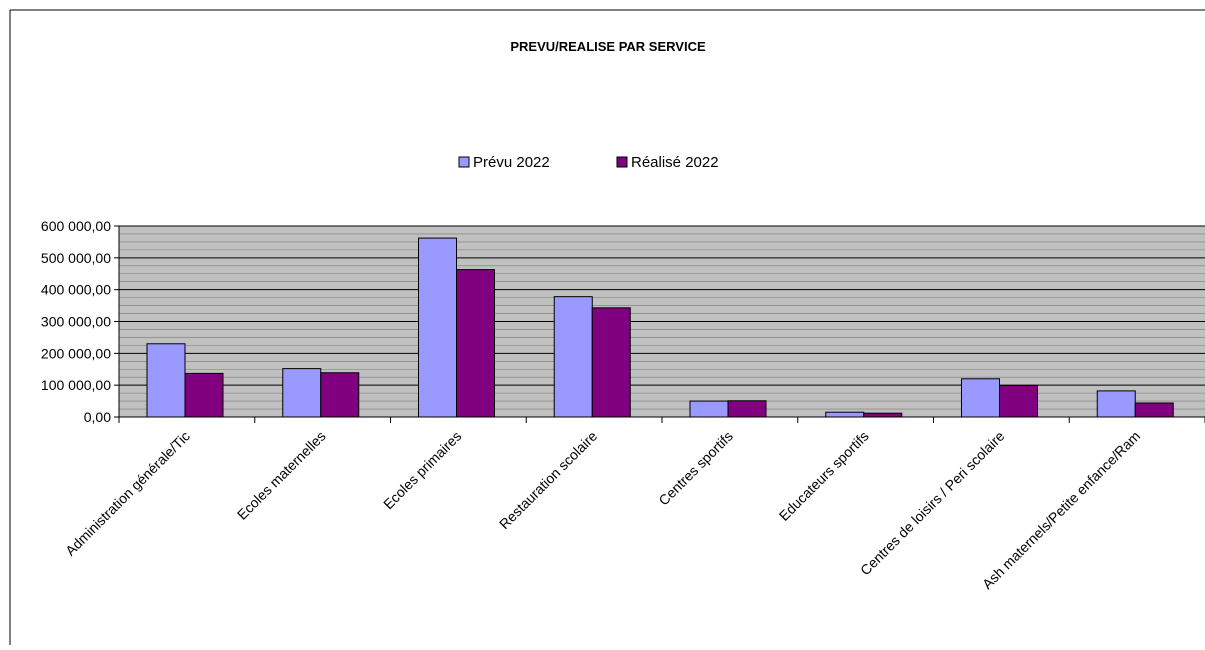 This screenshot has height=650, width=1205. I want to click on x-category-label: Centres sportifs, so click(695, 468).